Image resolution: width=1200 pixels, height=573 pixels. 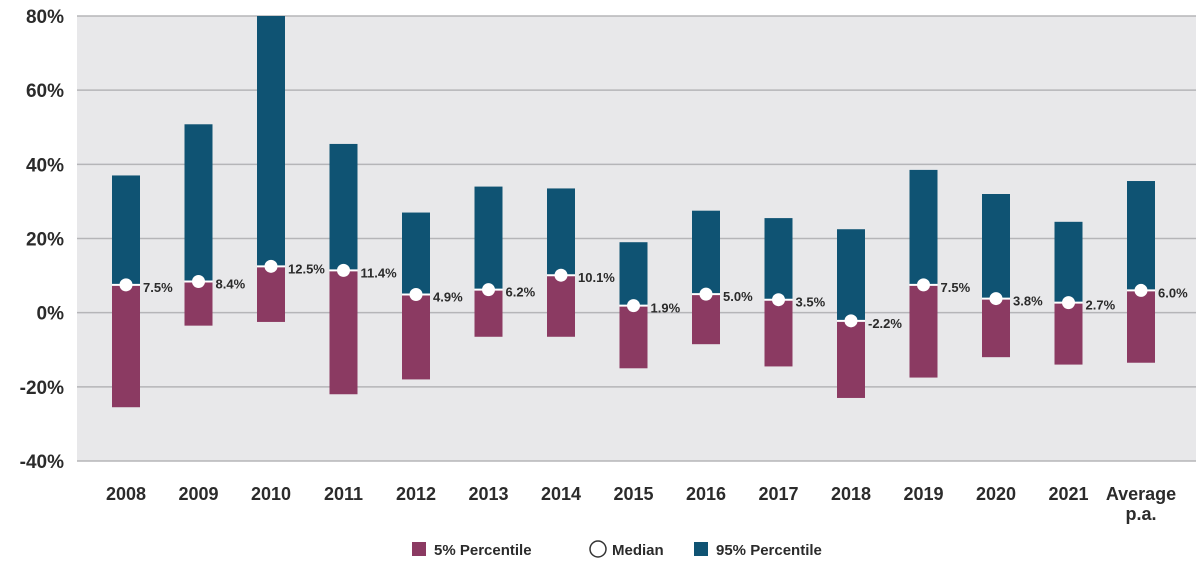 What do you see at coordinates (45, 240) in the screenshot?
I see `y-tick-label: 20%` at bounding box center [45, 240].